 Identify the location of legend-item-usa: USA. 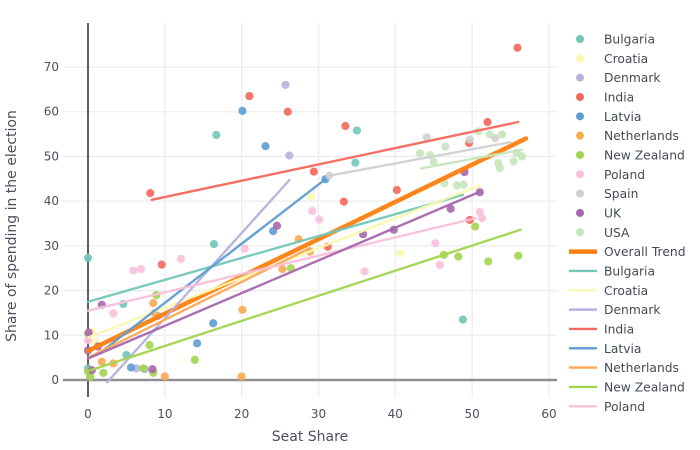
(603, 233).